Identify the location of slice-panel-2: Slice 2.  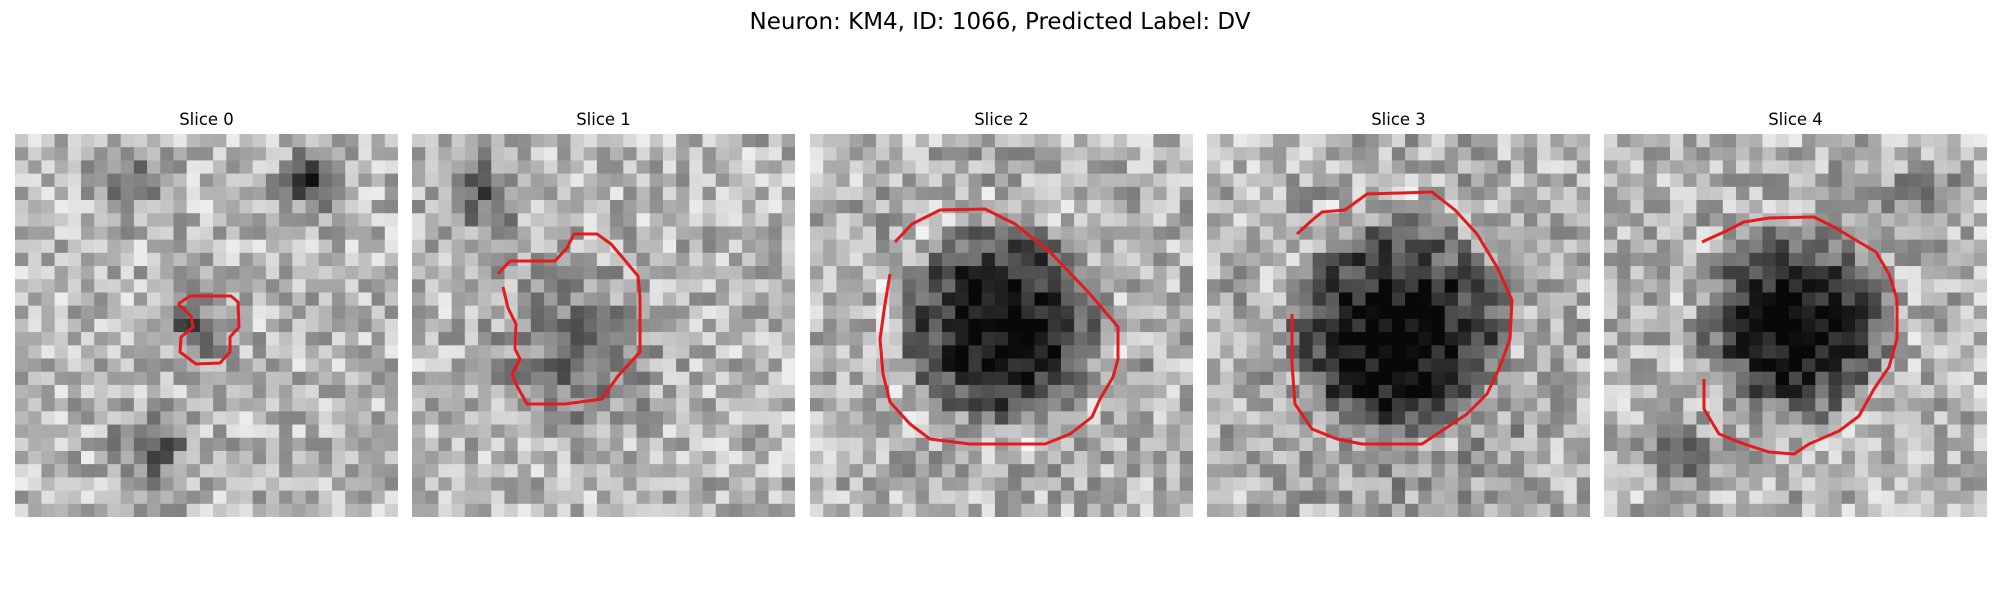
(1001, 312).